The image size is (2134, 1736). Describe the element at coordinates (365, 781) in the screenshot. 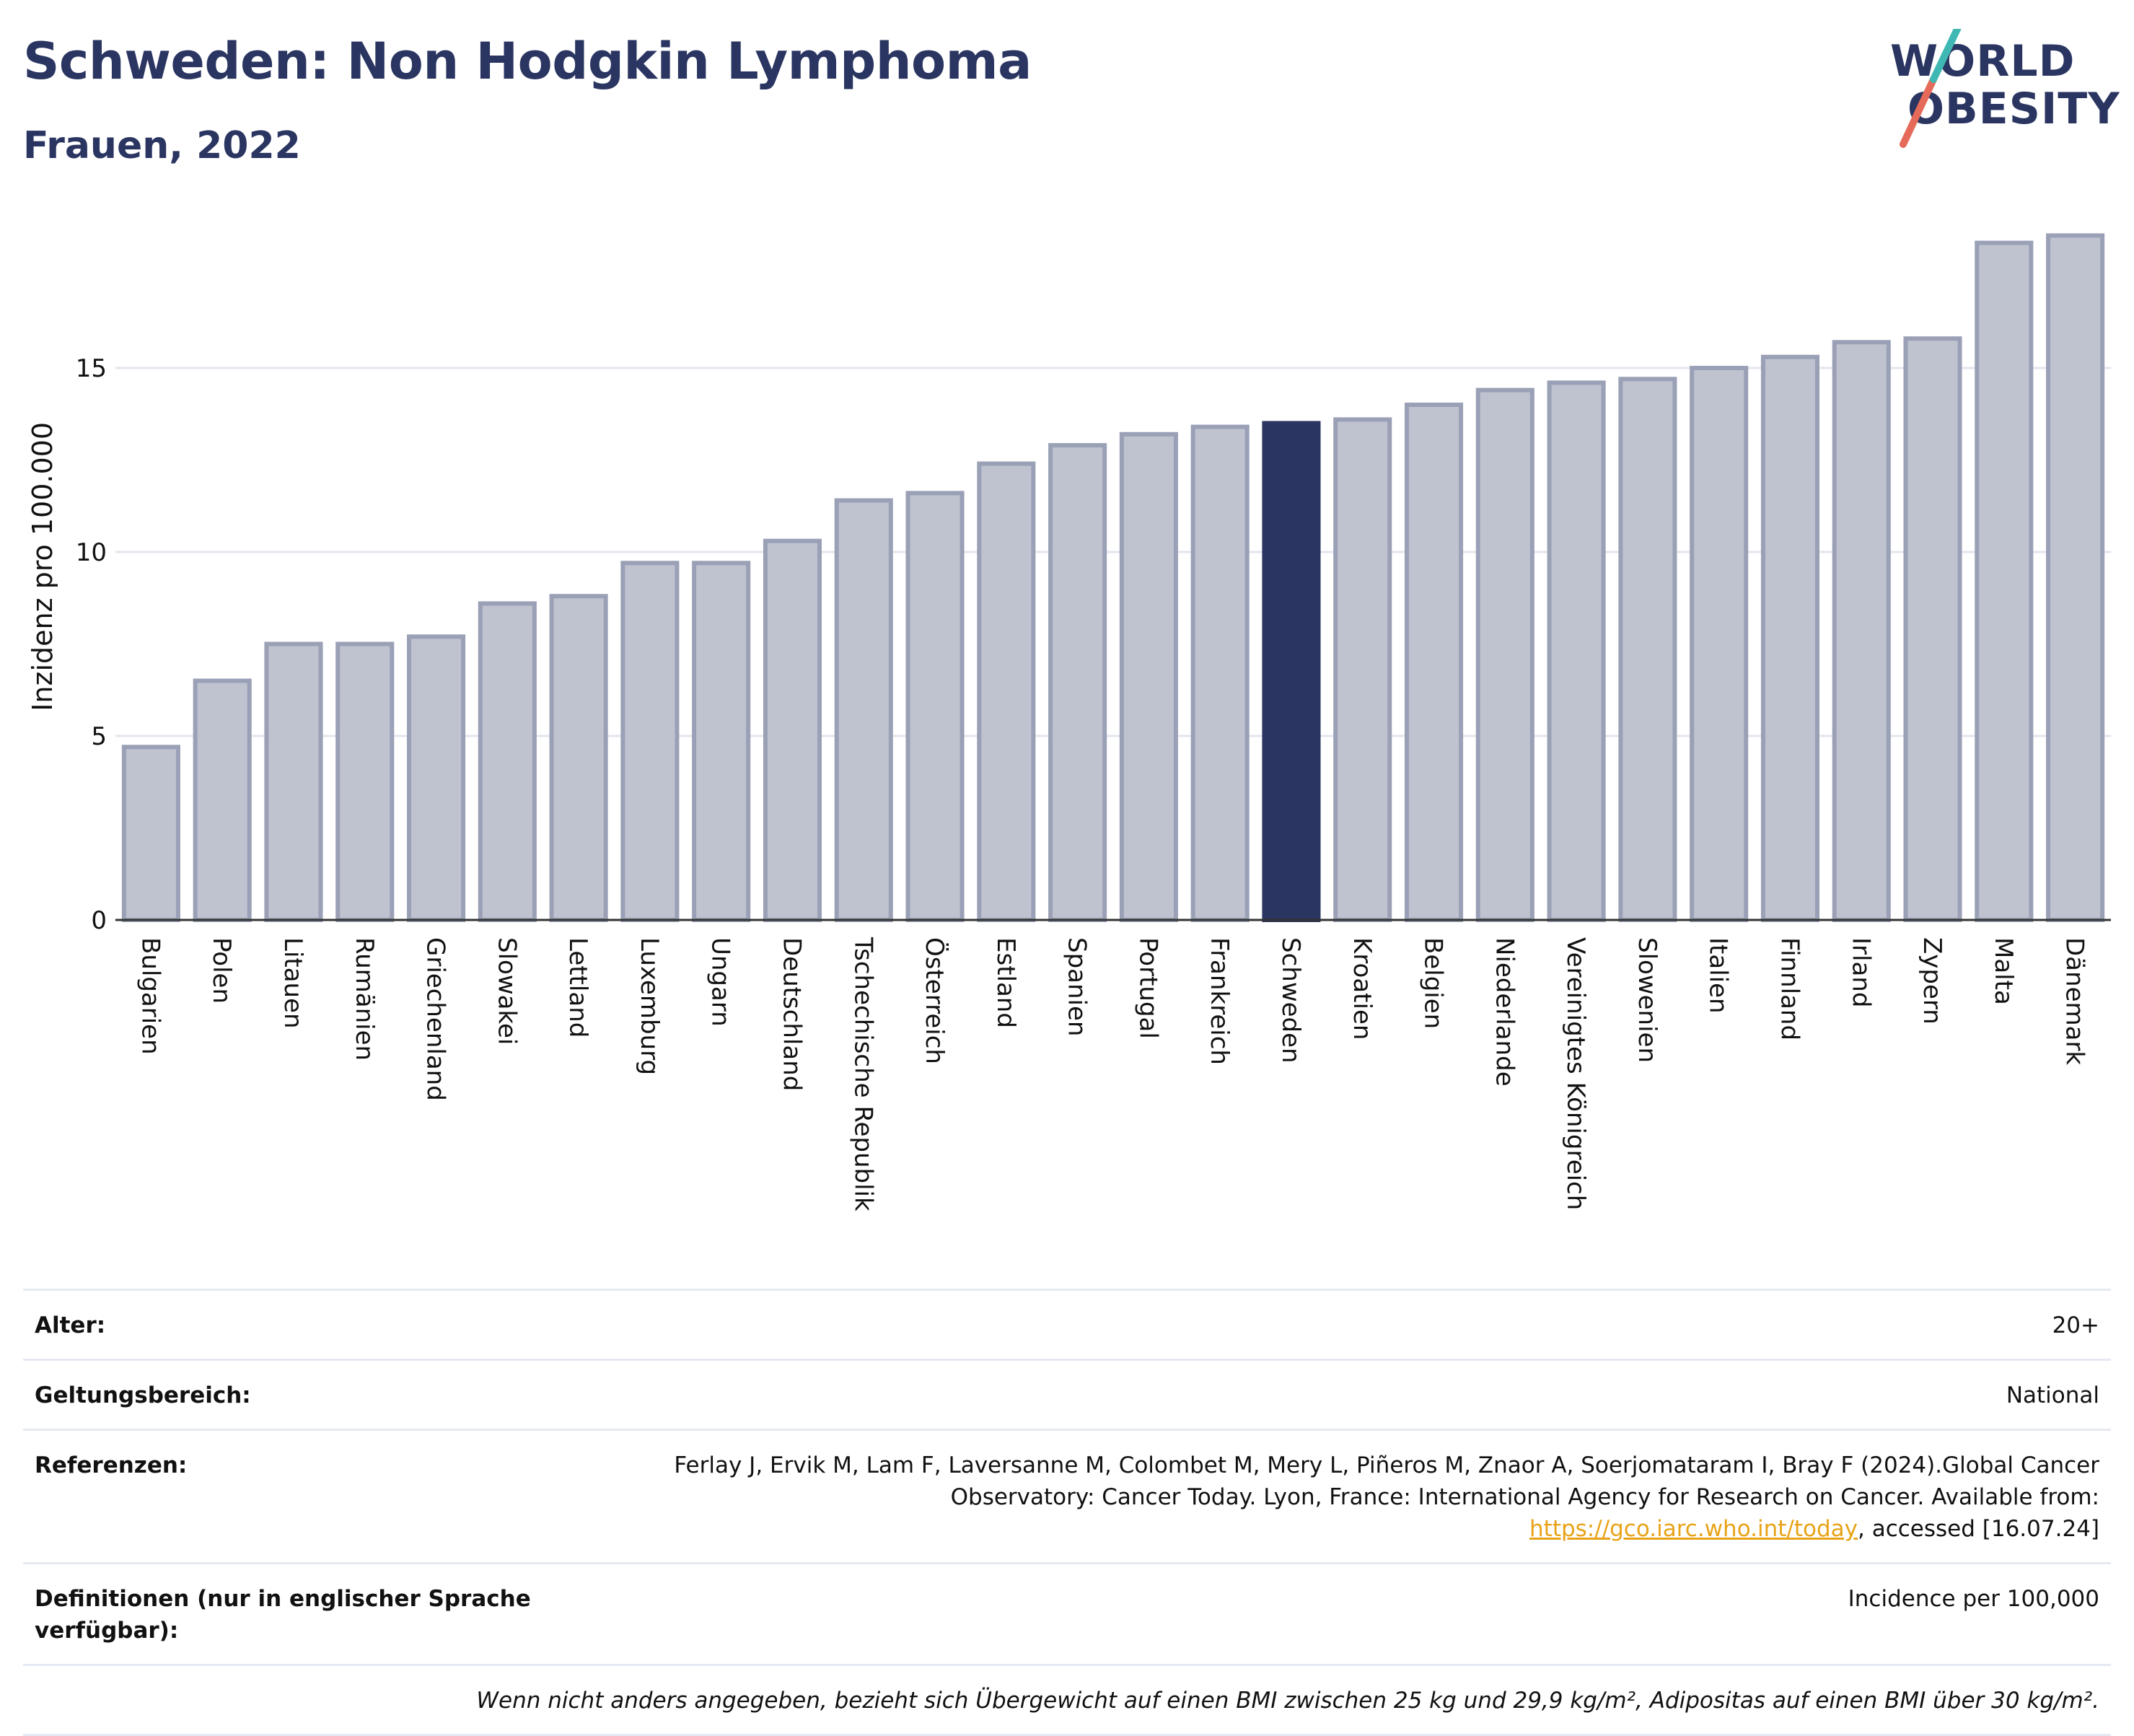

I see `bar-rumänien` at that location.